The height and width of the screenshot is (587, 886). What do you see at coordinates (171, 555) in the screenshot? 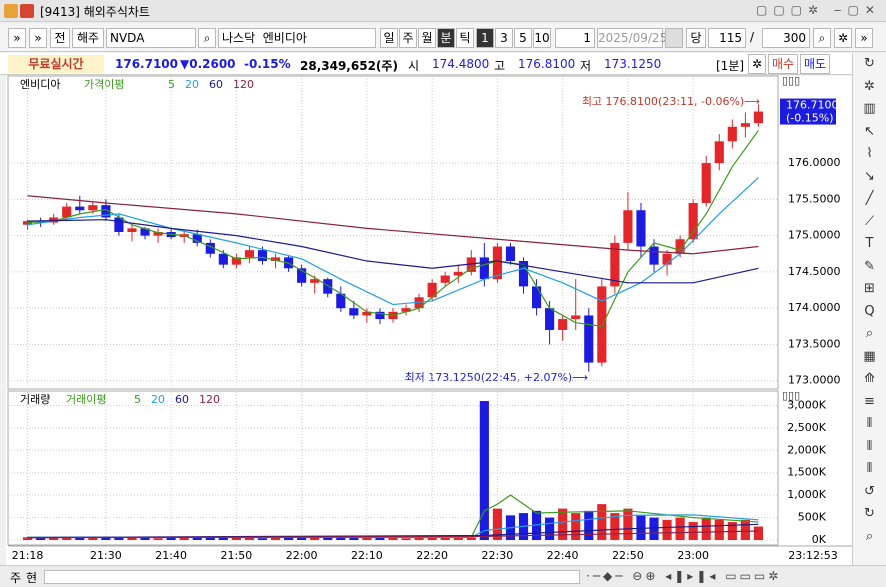
I see `x-tick-label: 21:40` at bounding box center [171, 555].